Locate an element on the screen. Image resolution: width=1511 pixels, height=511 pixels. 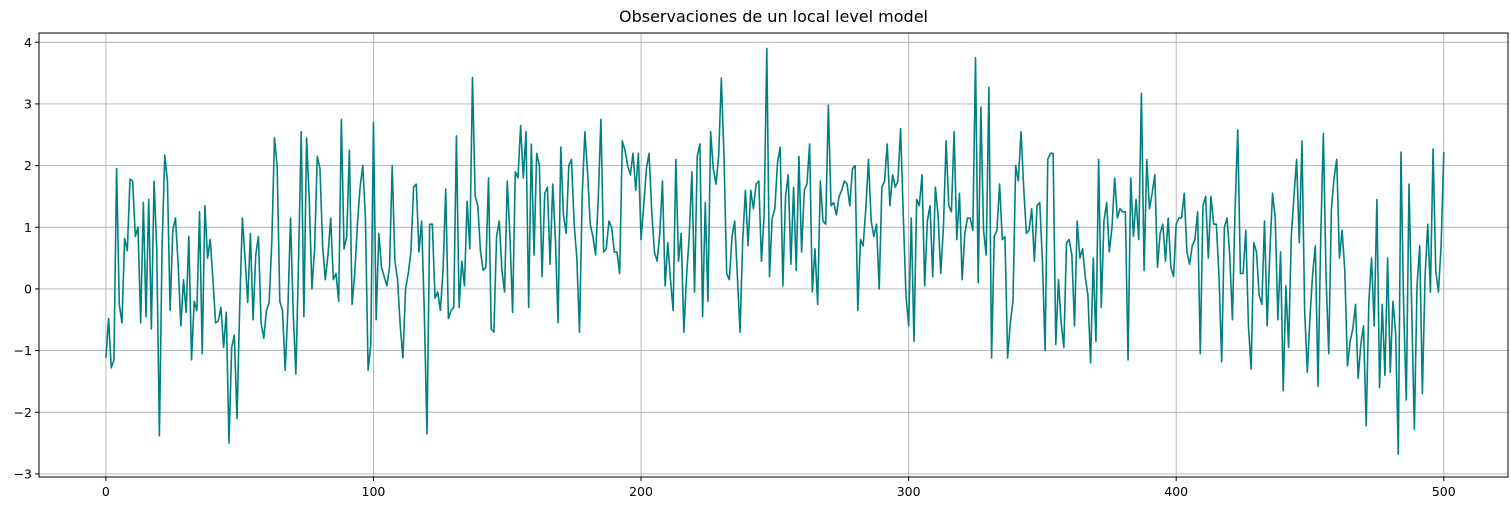
x-tick-label: 500 is located at coordinates (1444, 491).